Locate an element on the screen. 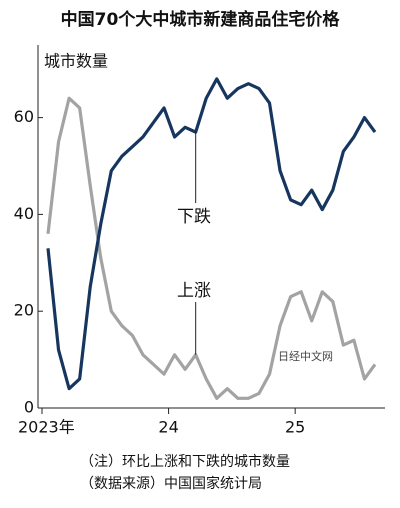 This screenshot has width=400, height=508. y-axis-label: 城市数量 is located at coordinates (76, 61).